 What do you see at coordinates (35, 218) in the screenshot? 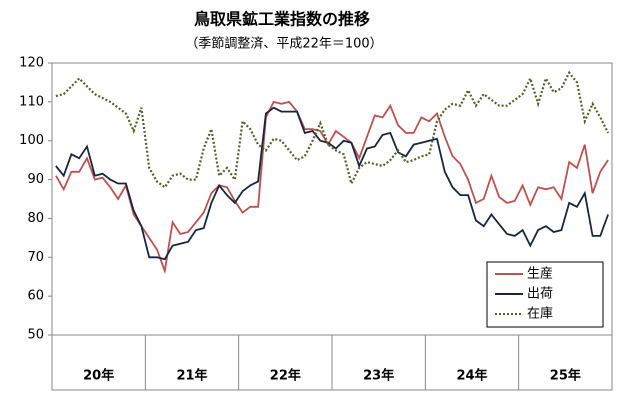
I see `y-tick-label: 80` at bounding box center [35, 218].